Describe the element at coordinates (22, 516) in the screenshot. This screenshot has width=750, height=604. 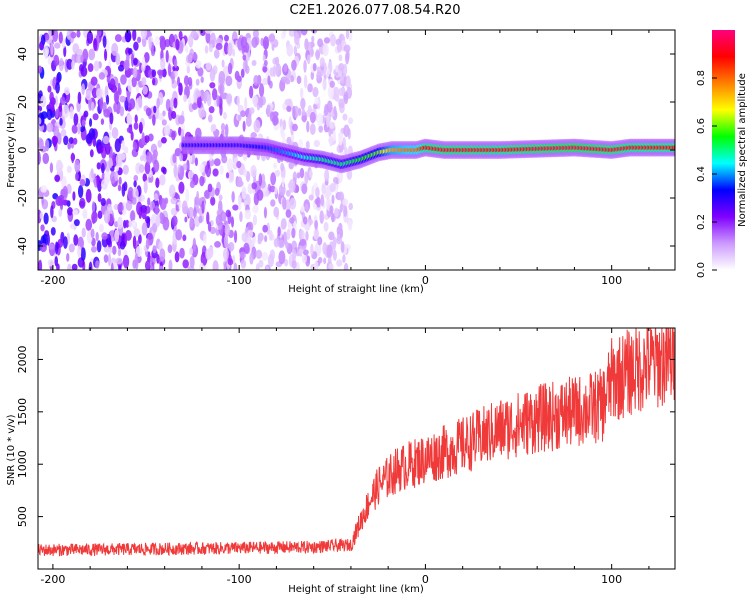
I see `snr-y-tick-label: 500` at that location.